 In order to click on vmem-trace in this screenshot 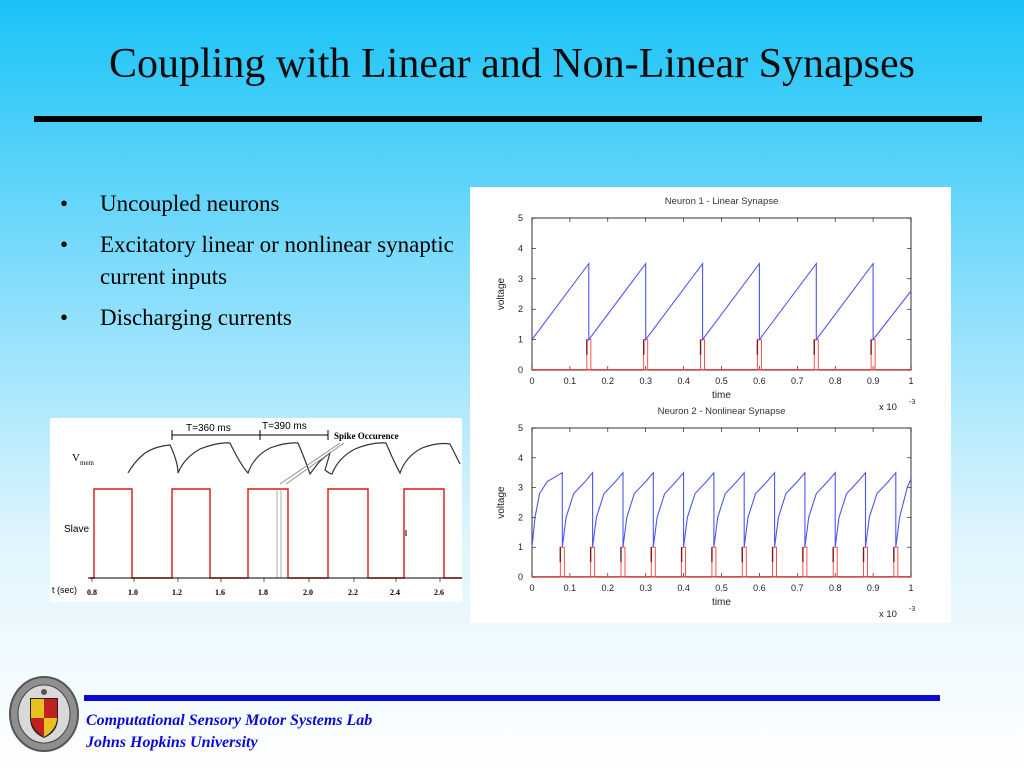, I will do `click(294, 459)`.